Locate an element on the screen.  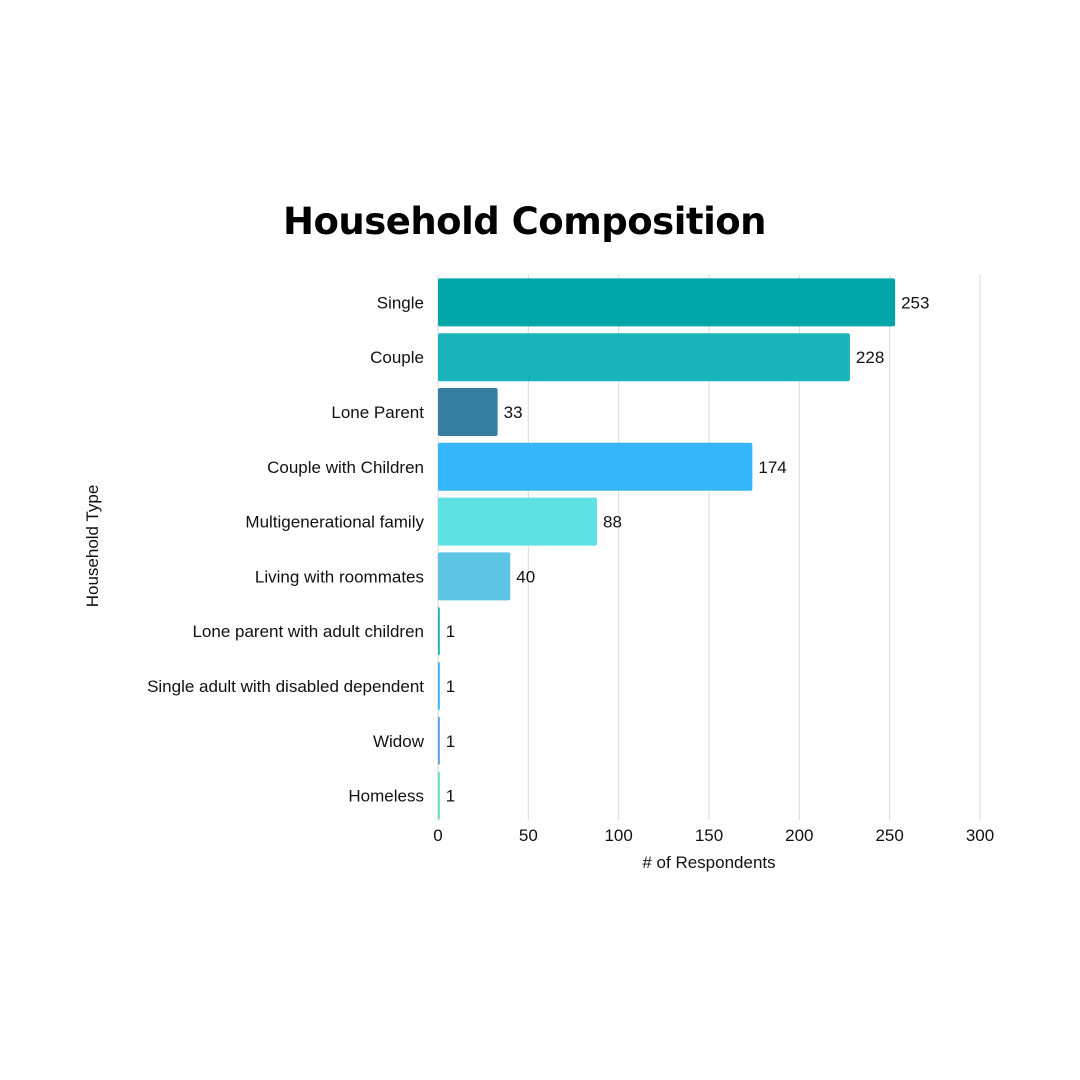
x-tick-label: 250 is located at coordinates (889, 835).